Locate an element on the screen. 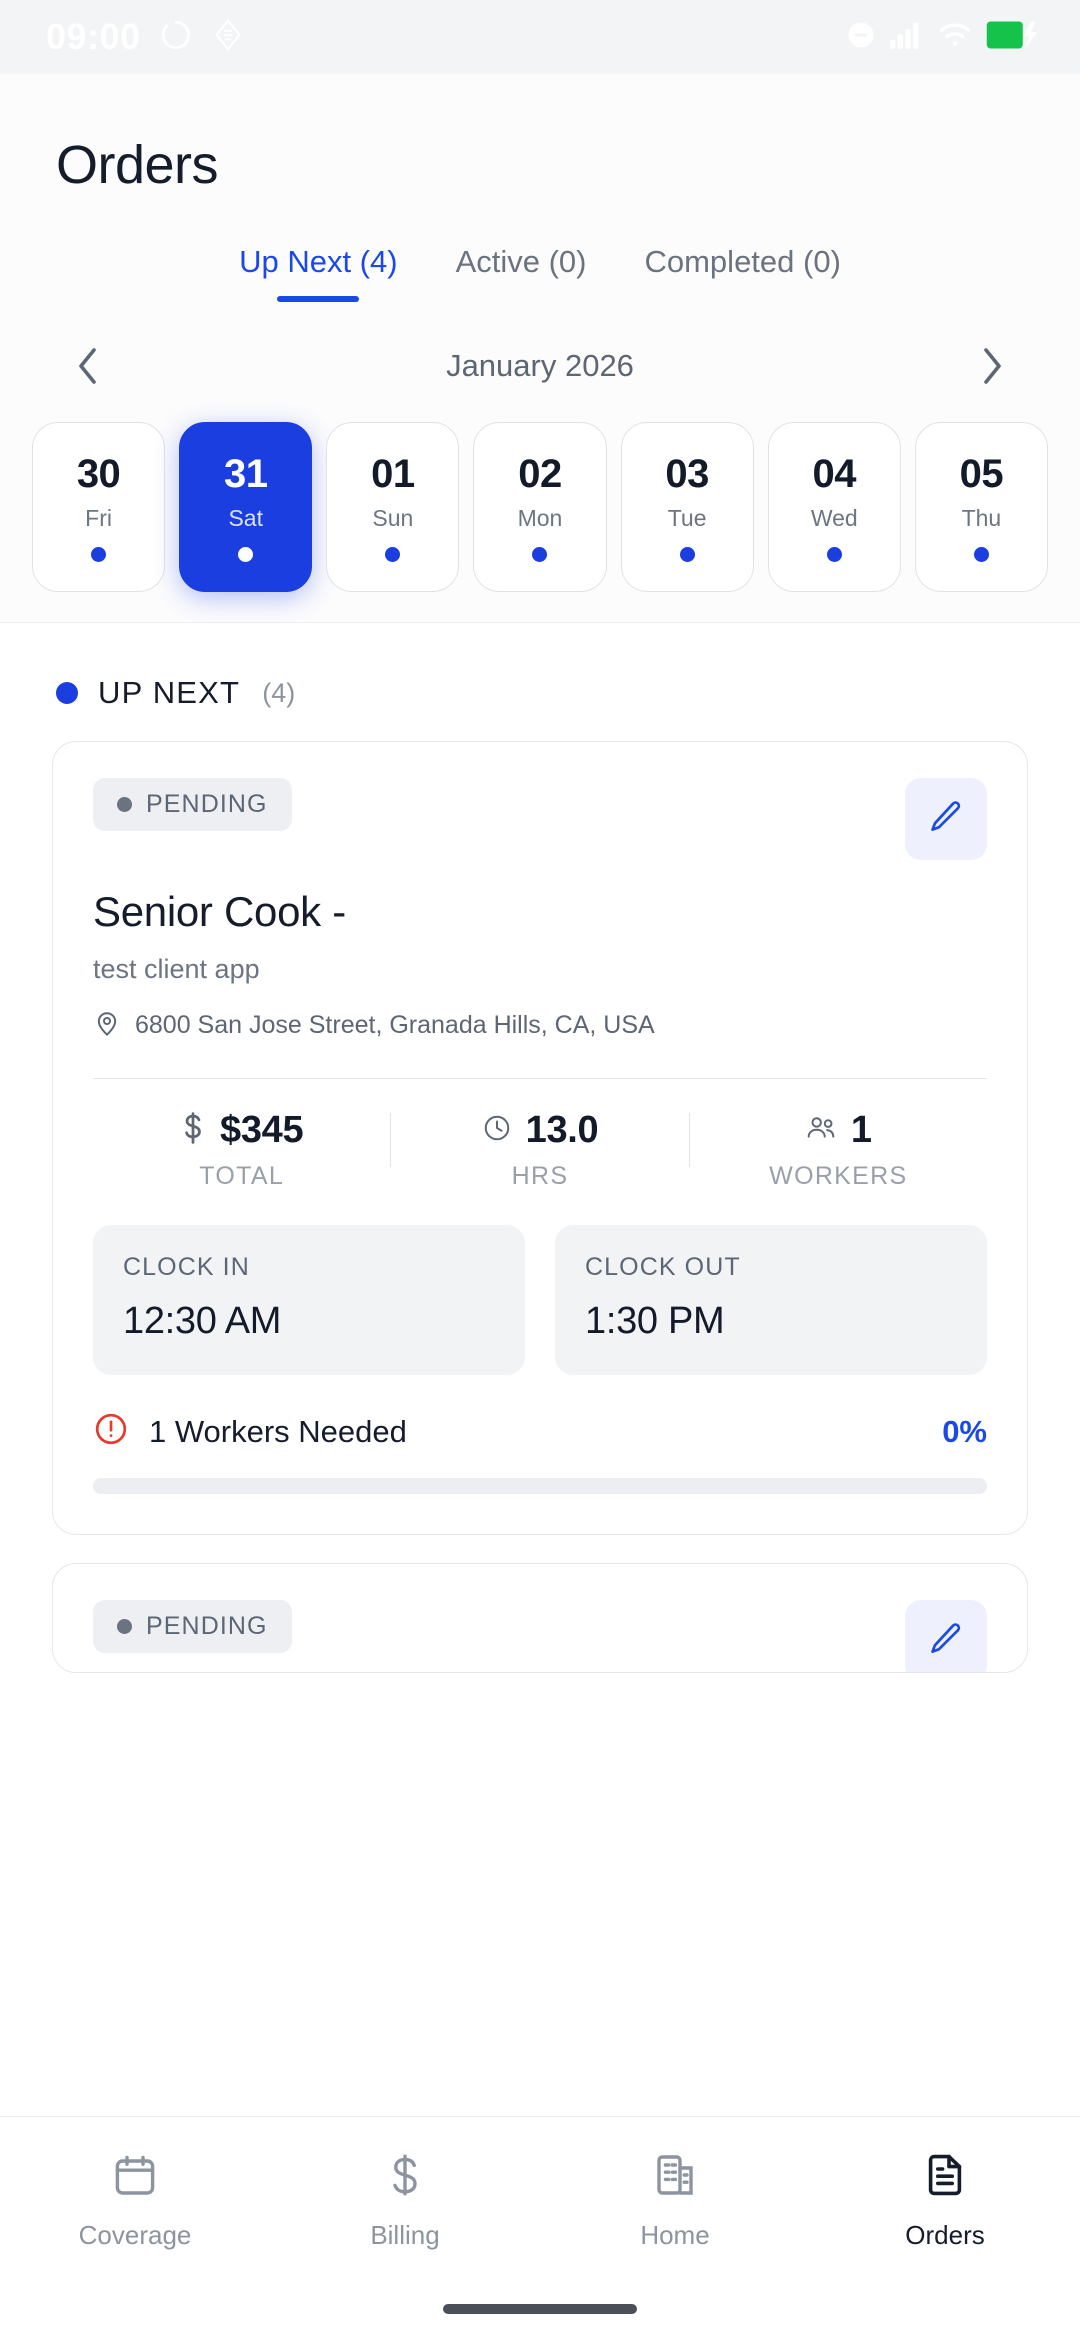  workers-needed-text: 1 Workers Needed is located at coordinates (278, 1431).